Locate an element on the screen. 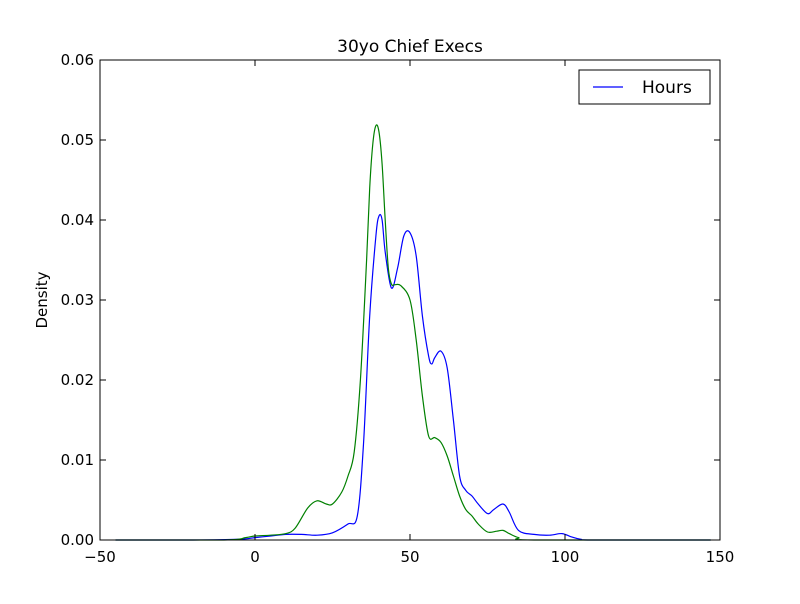 The image size is (800, 604). x-tick-label: 0 is located at coordinates (255, 557).